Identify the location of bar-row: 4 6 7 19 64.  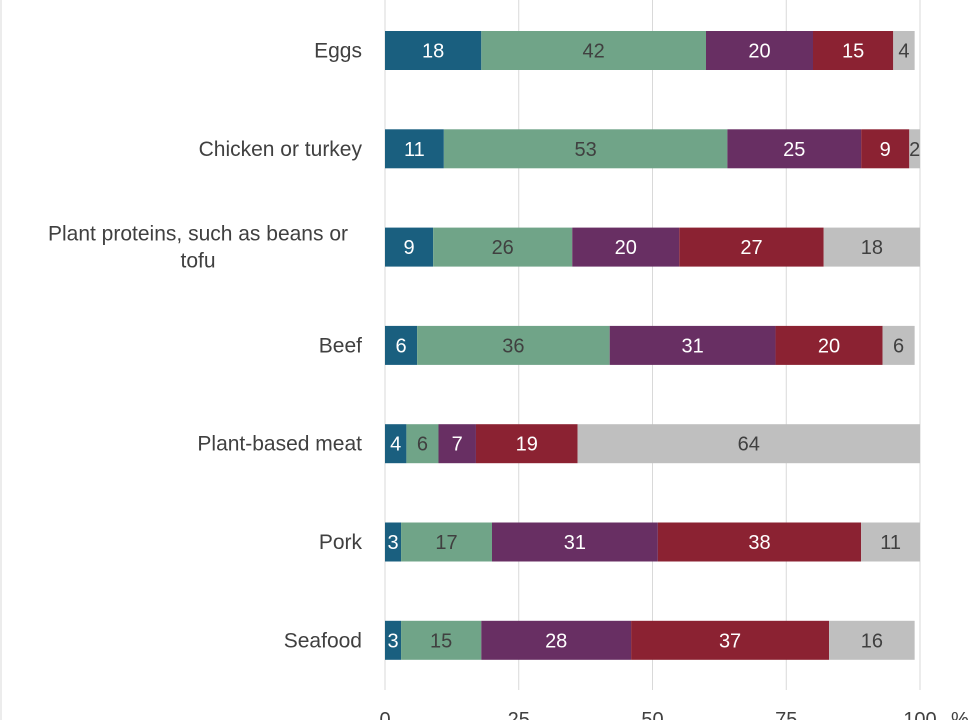
(652, 444).